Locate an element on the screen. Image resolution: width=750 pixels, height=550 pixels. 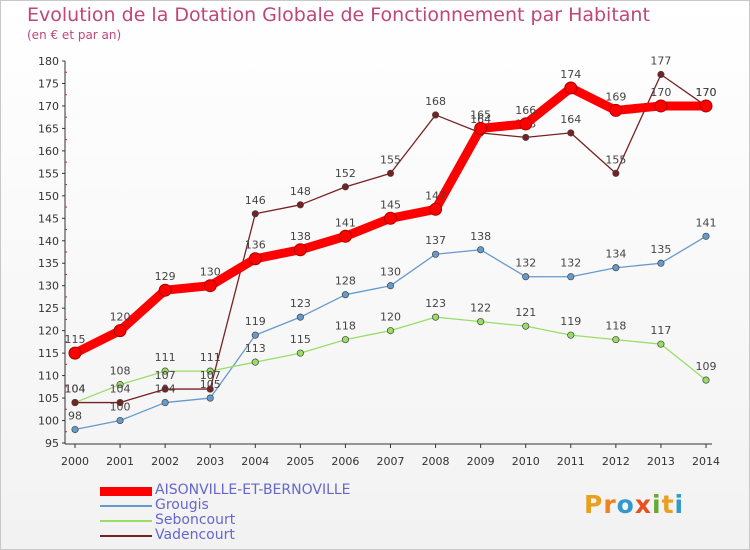
data-label: 138 is located at coordinates (300, 236).